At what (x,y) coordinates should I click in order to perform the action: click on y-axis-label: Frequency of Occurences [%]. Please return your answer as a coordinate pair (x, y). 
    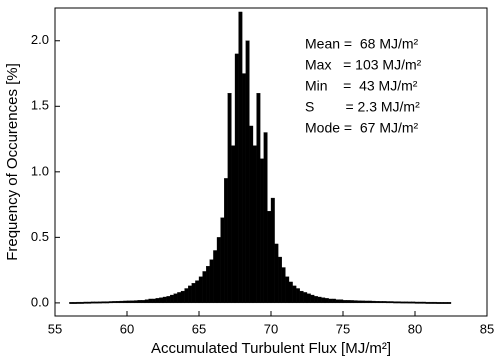
    Looking at the image, I should click on (12, 162).